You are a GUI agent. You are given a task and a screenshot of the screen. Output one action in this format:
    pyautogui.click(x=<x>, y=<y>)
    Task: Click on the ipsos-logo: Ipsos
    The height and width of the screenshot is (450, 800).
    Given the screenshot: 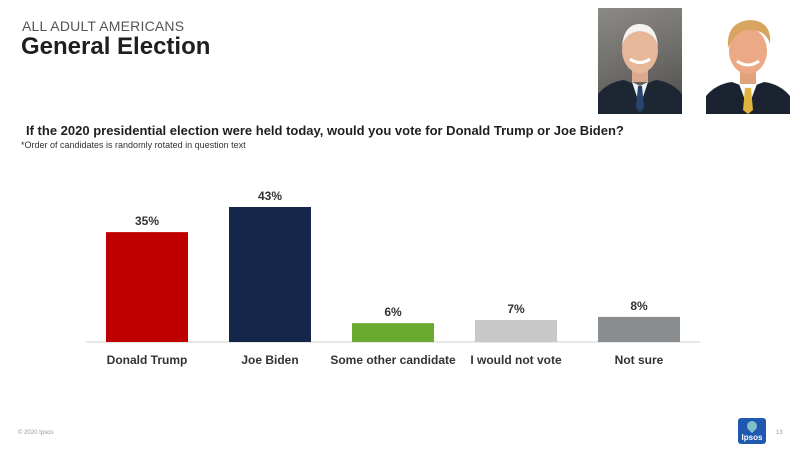 What is the action you would take?
    pyautogui.click(x=752, y=431)
    